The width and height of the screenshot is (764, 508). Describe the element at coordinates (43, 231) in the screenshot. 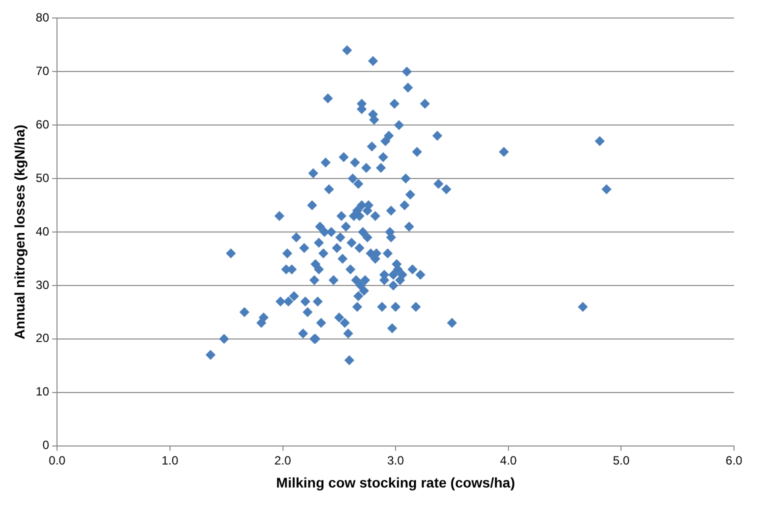

I see `y-tick-label: 40` at that location.